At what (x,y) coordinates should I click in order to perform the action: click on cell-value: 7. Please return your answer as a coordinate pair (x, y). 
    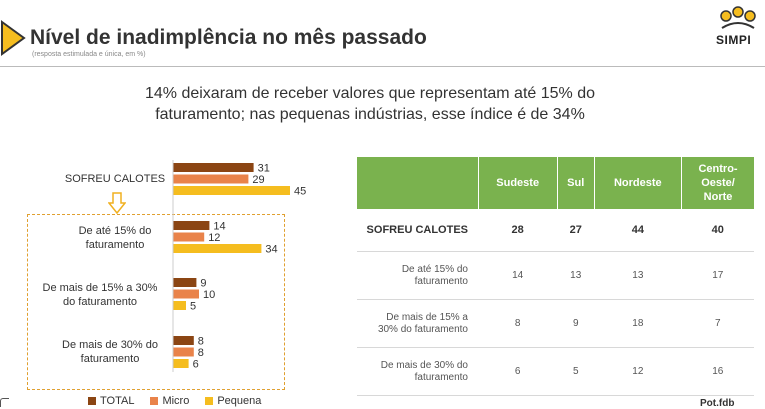
    Looking at the image, I should click on (717, 323).